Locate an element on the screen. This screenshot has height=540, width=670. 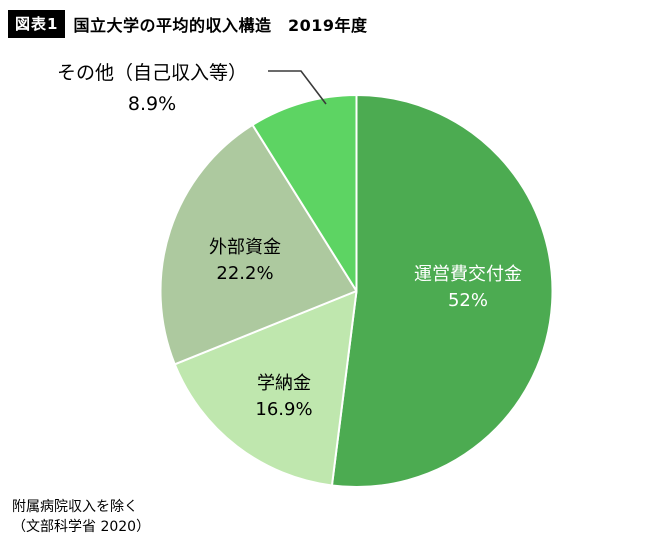
slice-label-other: その他（自己収入等） 8.9% is located at coordinates (152, 89).